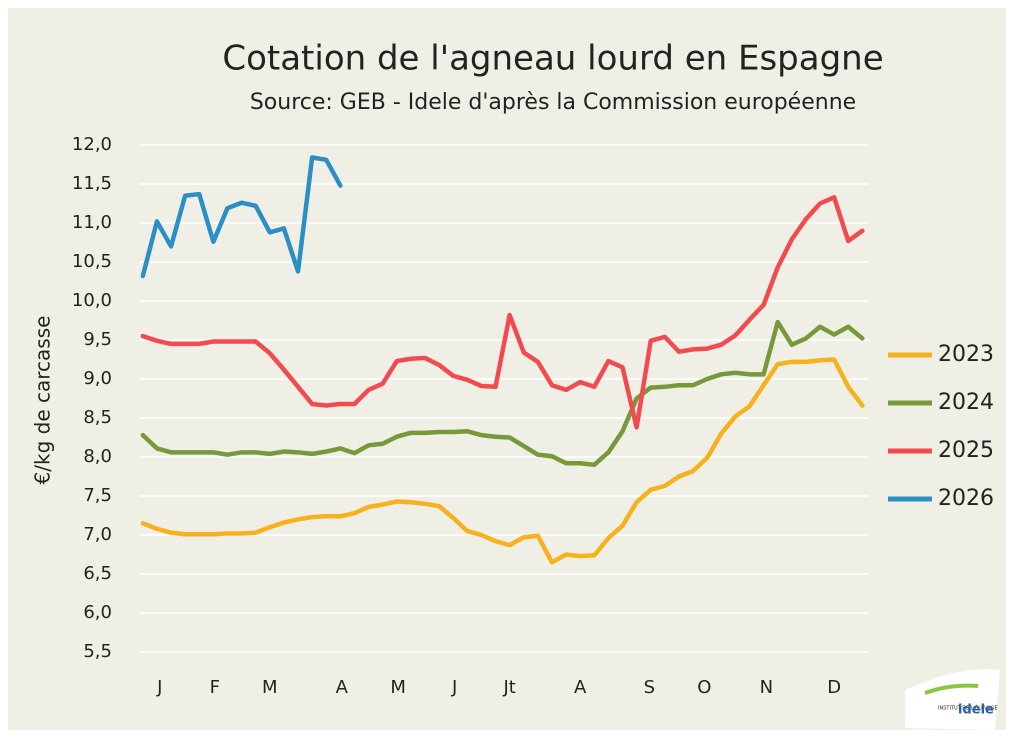  Describe the element at coordinates (649, 687) in the screenshot. I see `x-tick-label: S` at that location.